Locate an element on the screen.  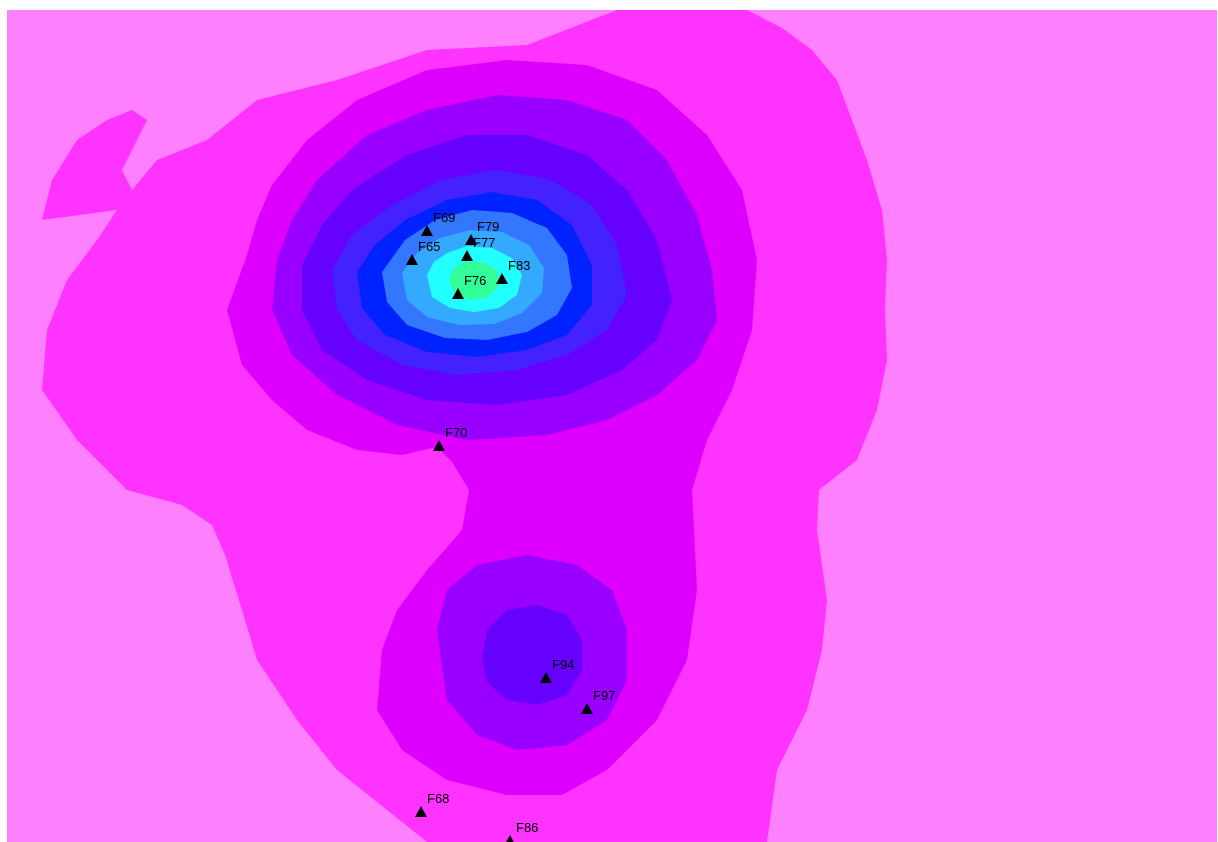
well-label-f76: F76 is located at coordinates (475, 280).